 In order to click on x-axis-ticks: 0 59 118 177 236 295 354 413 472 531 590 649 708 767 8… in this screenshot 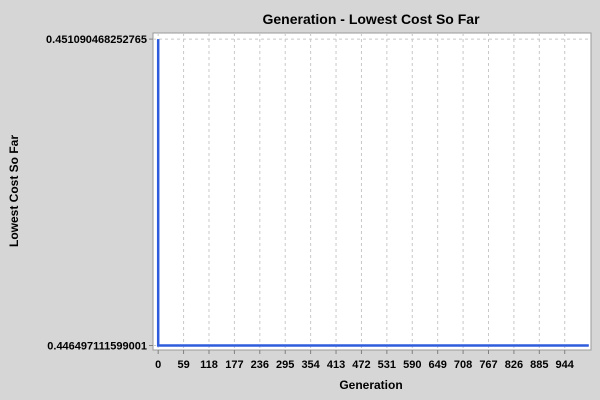, I will do `click(365, 360)`.